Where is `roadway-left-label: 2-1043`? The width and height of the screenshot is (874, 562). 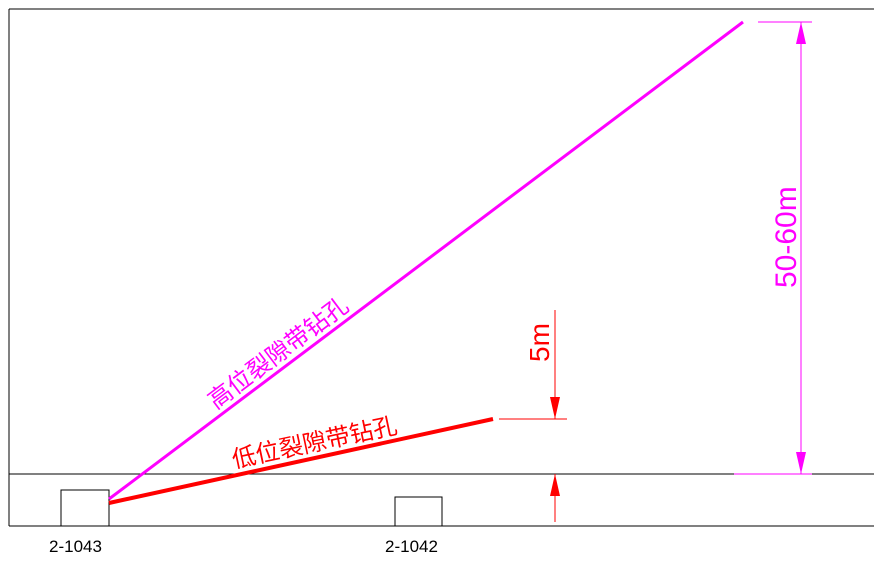
roadway-left-label: 2-1043 is located at coordinates (75, 546).